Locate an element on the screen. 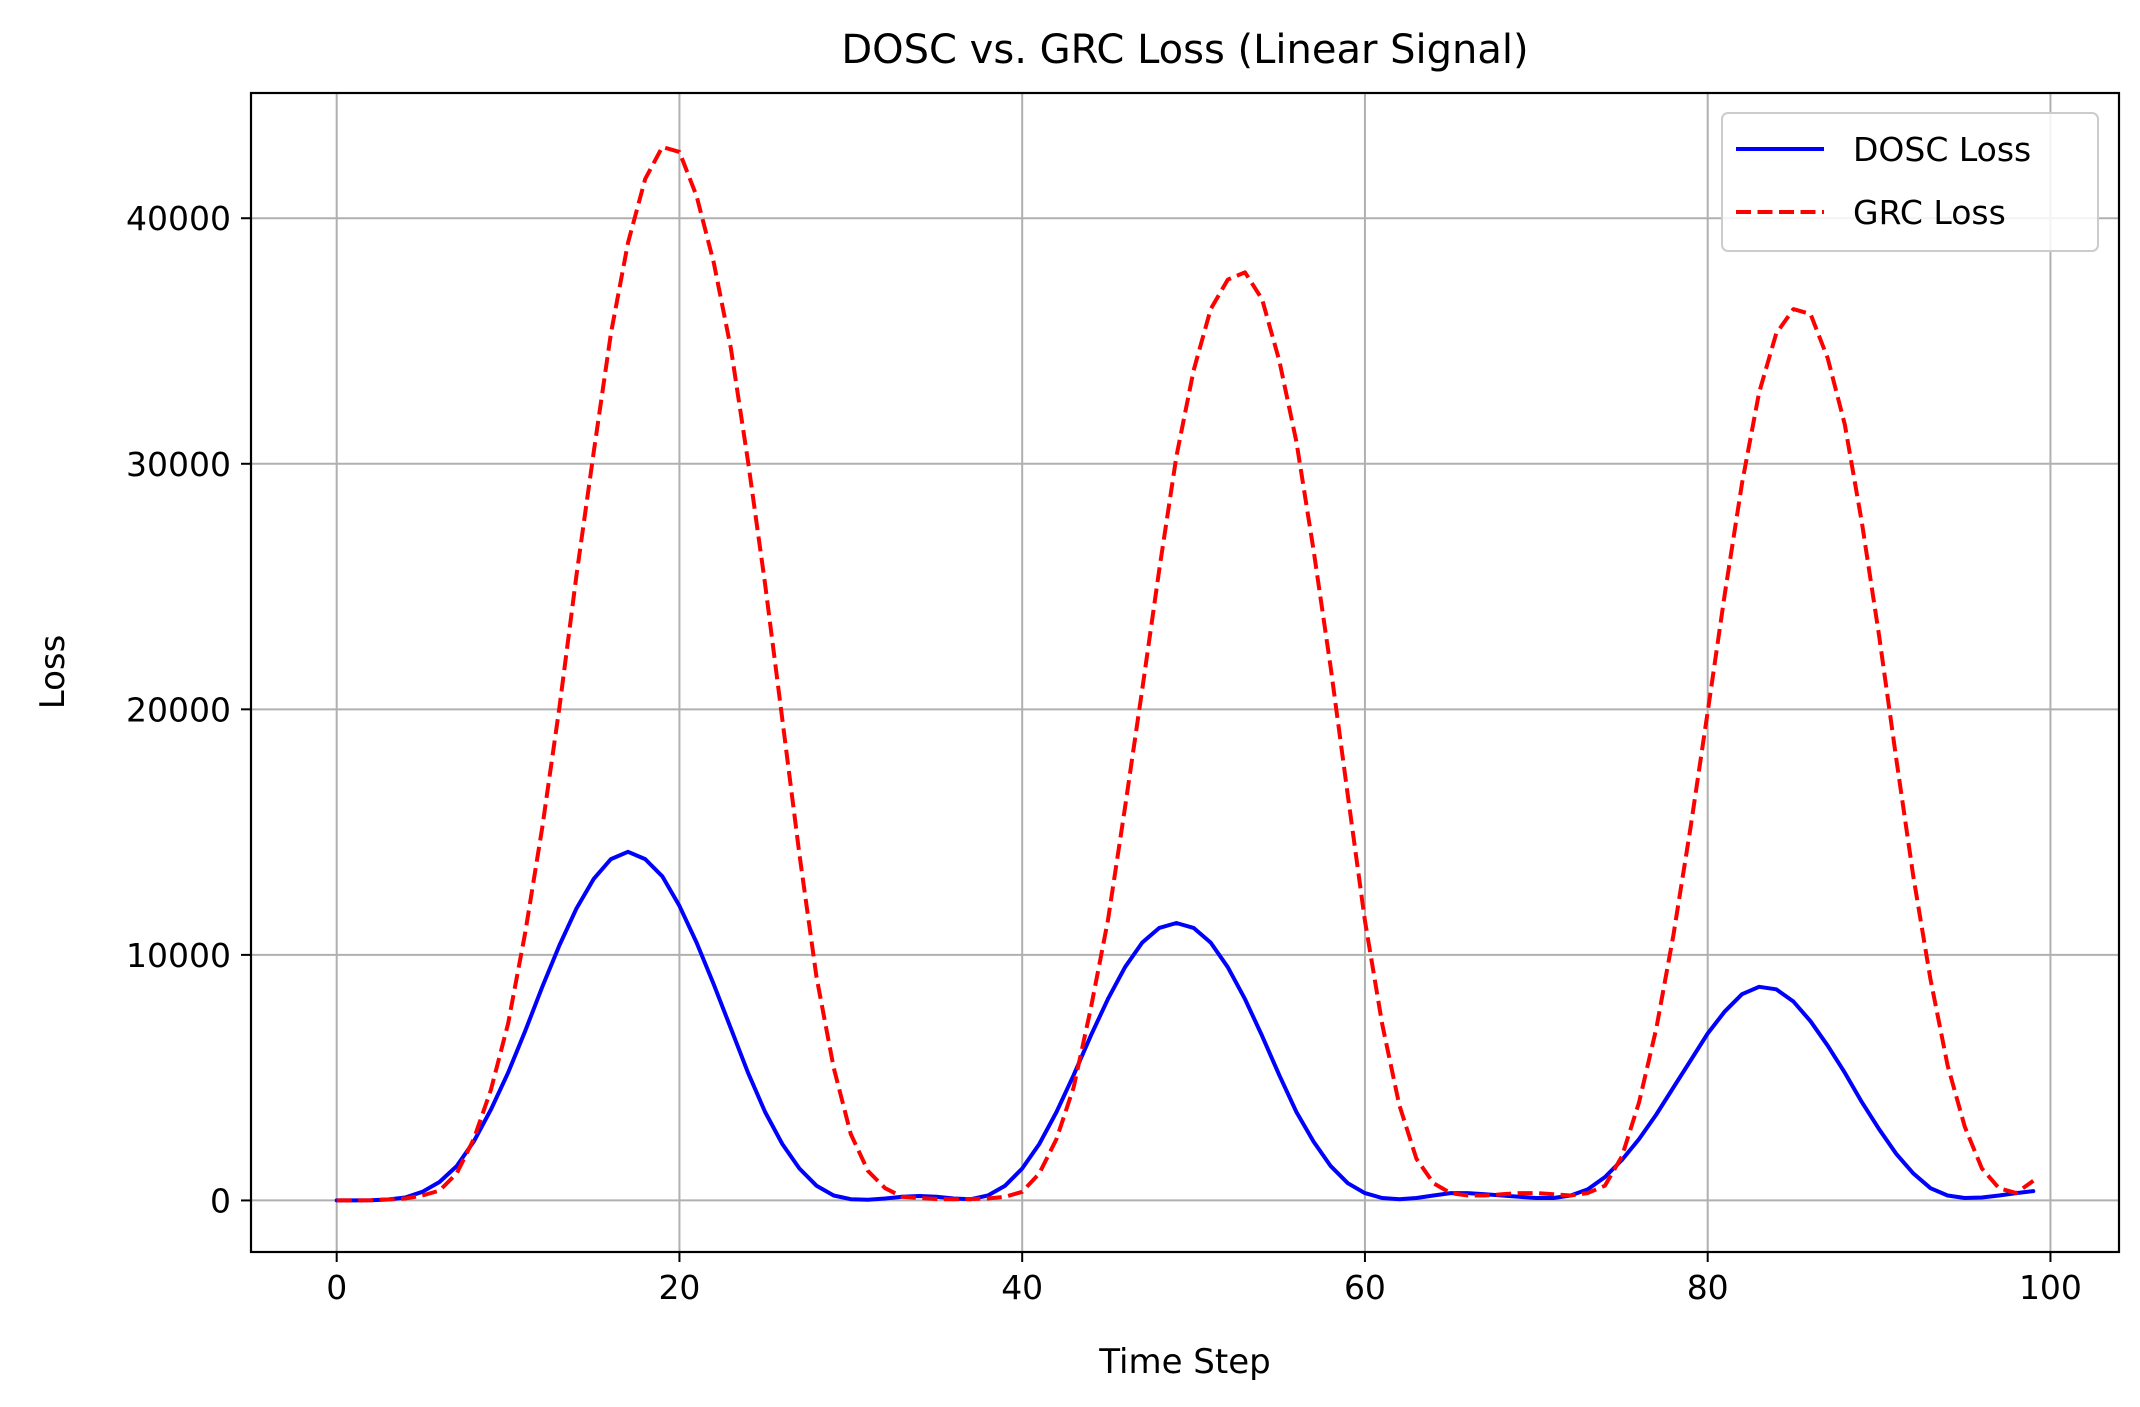 This screenshot has height=1407, width=2140. x-tick-label: 60 is located at coordinates (1365, 1287).